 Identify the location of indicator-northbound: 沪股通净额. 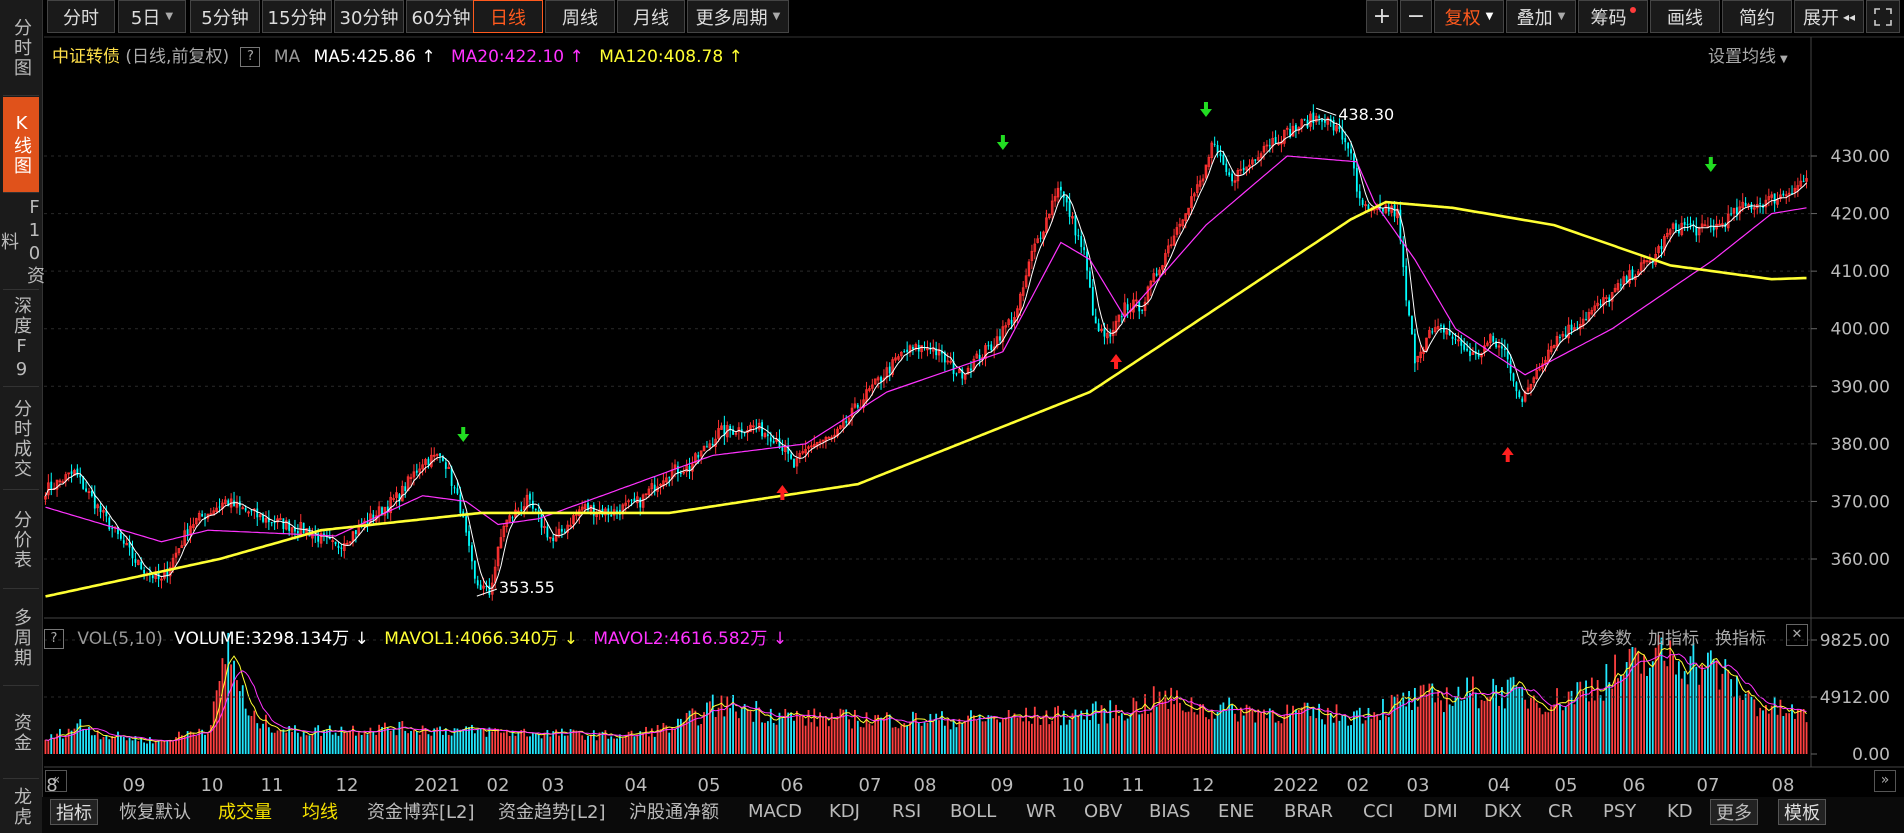
(674, 812).